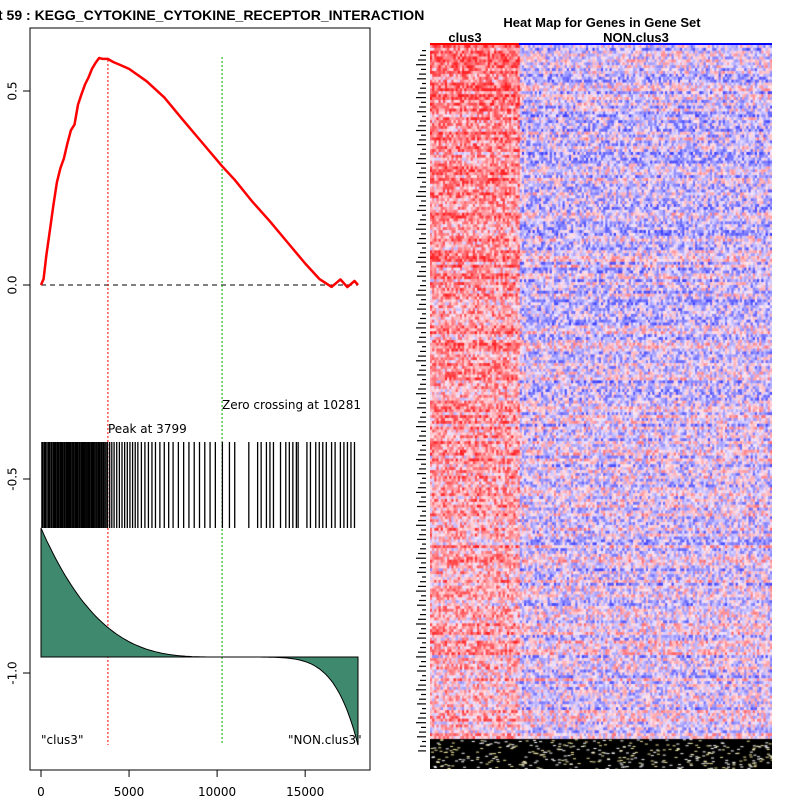 The image size is (800, 800). What do you see at coordinates (180, 784) in the screenshot?
I see `x-axis: 0 5000 10000 15000` at bounding box center [180, 784].